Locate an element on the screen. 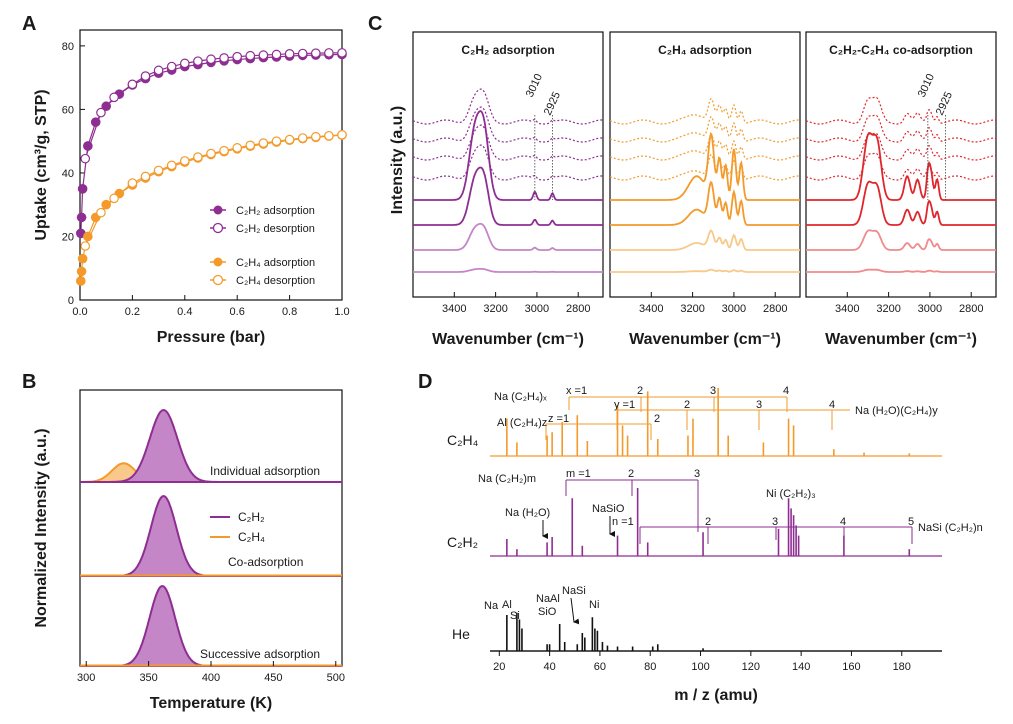 The image size is (1013, 724). panel-a-ticks: 0.0 0.2 0.4 0.6 0.8 1.0 0 20 40 60 80 is located at coordinates (206, 179).